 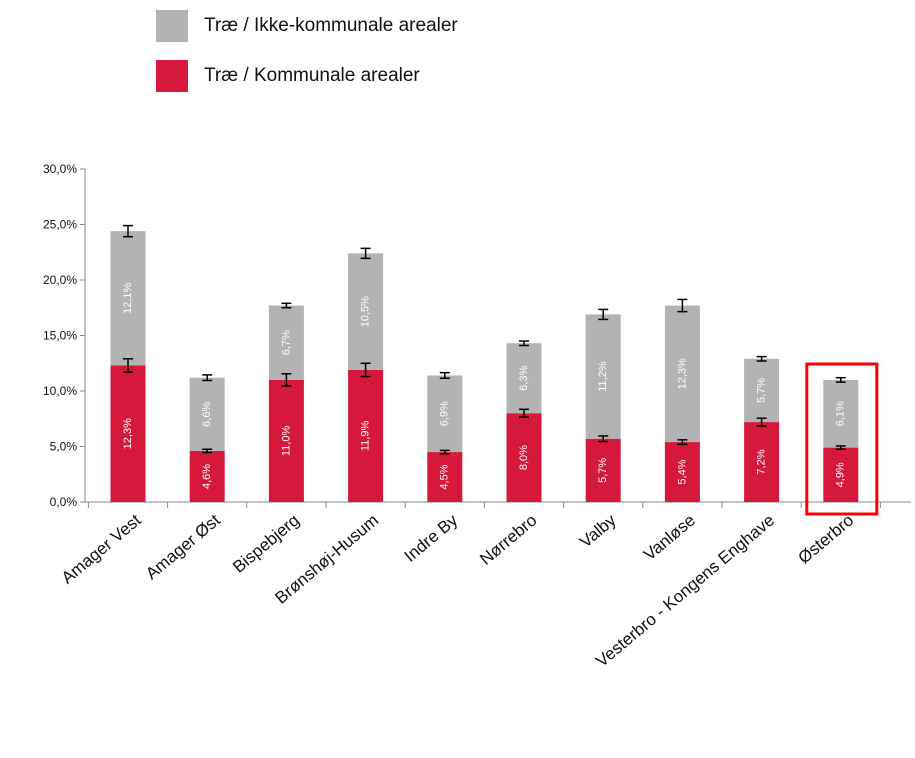 I want to click on legend-item-municipal: Træ / Kommunale arealer, so click(x=307, y=76).